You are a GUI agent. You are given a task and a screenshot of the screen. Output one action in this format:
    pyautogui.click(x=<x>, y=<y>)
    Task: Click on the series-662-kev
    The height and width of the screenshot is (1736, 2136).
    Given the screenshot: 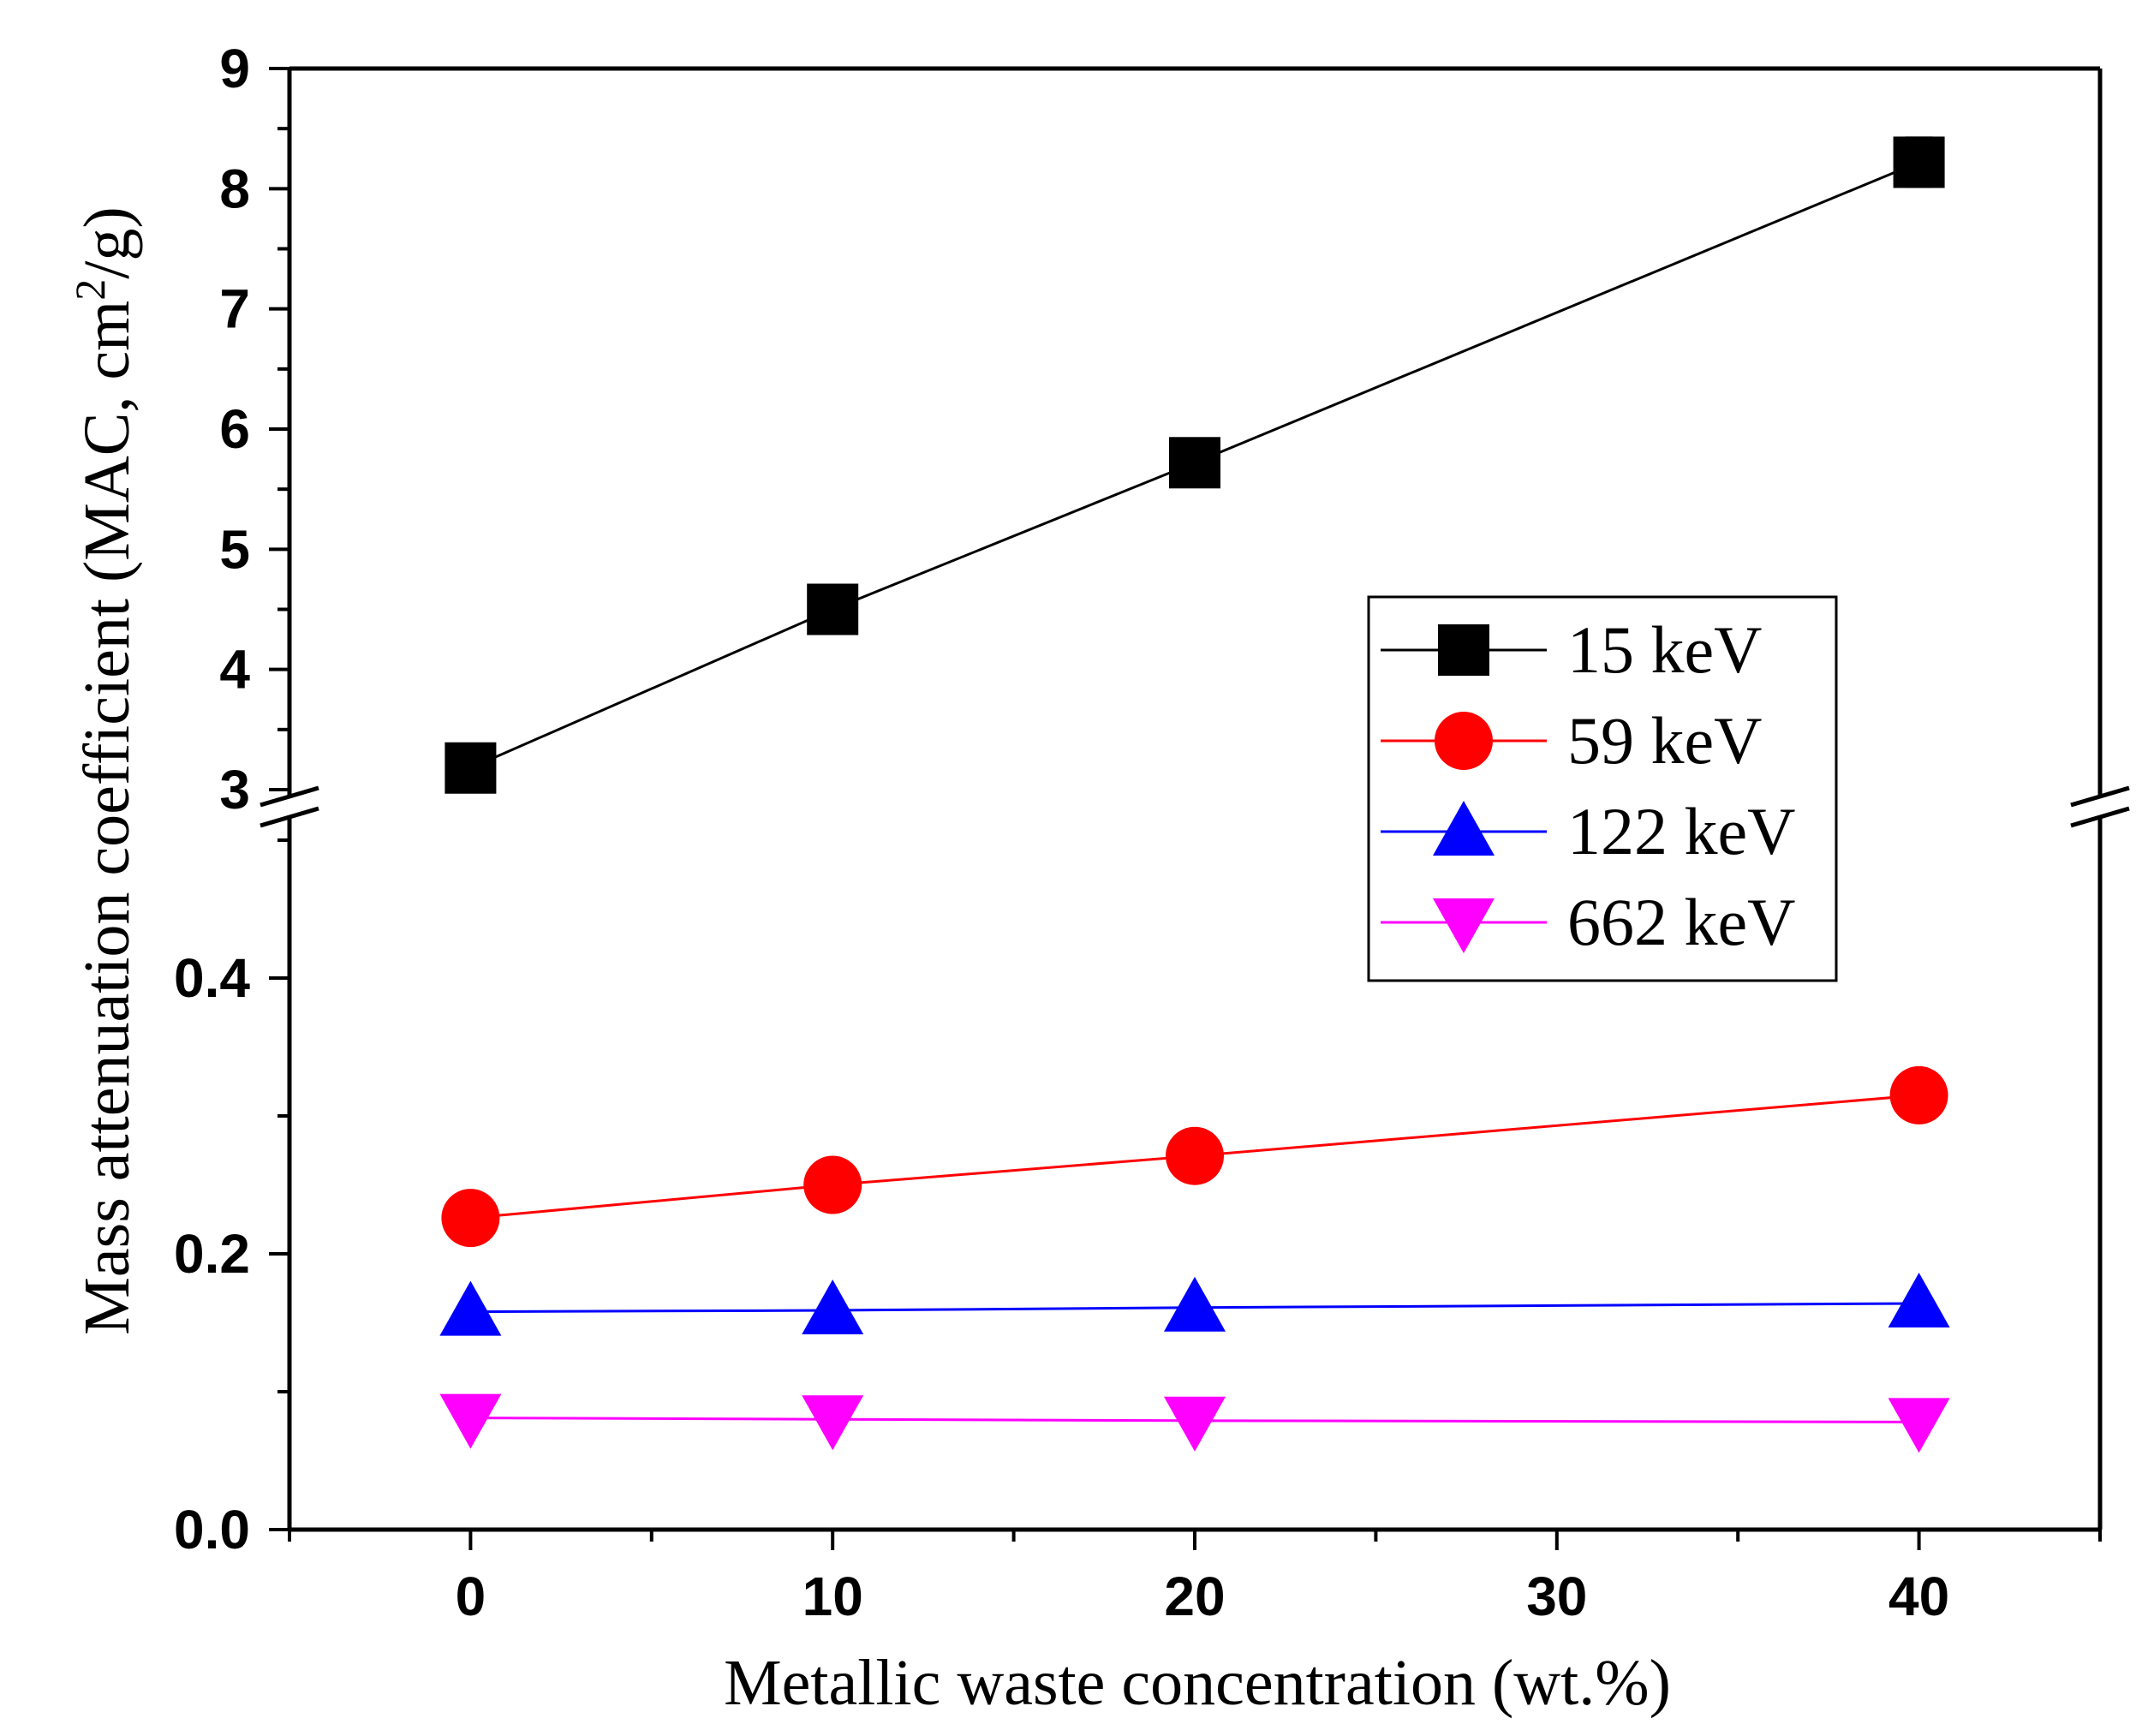 What is the action you would take?
    pyautogui.click(x=1195, y=1423)
    